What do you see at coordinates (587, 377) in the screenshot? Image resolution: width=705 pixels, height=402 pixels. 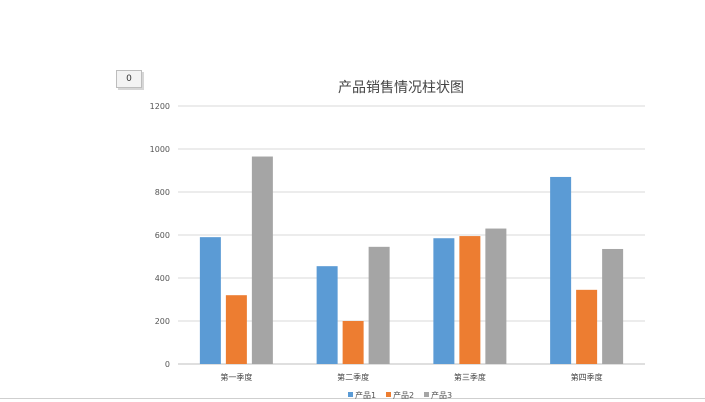 I see `x-tick-label: 第四季度` at bounding box center [587, 377].